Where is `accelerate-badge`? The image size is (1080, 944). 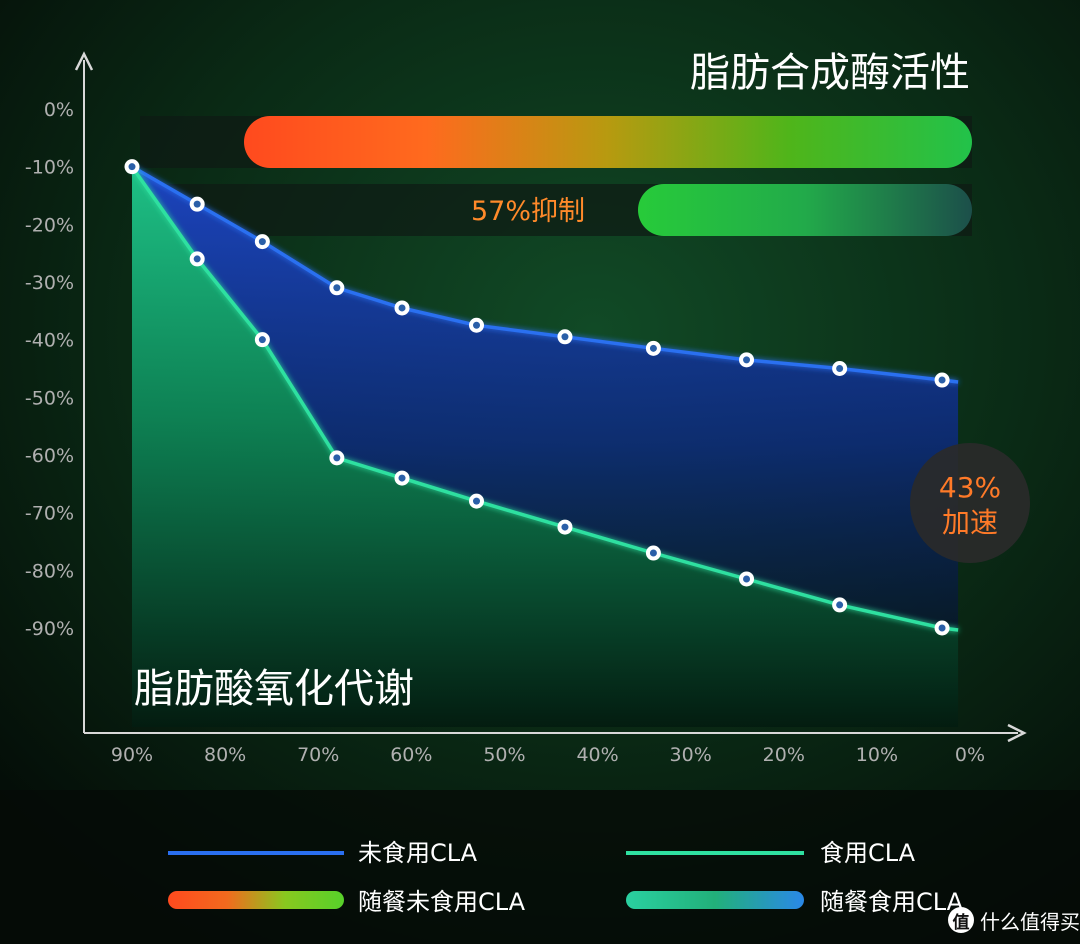 accelerate-badge is located at coordinates (970, 503).